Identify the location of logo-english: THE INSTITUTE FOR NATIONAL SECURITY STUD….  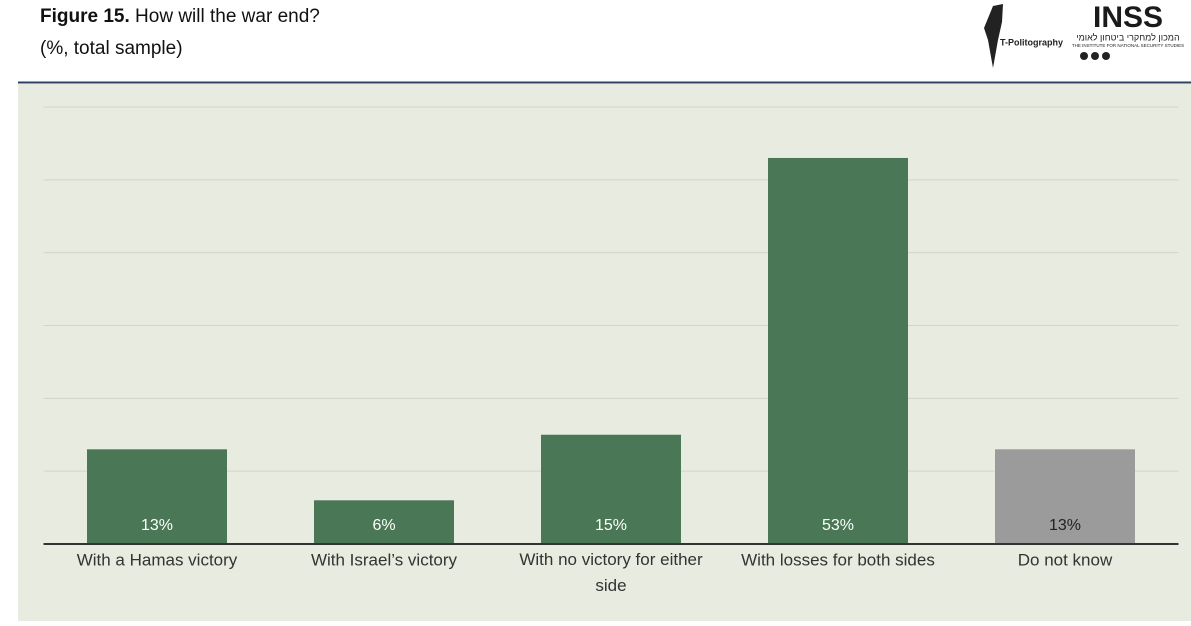
(1128, 45).